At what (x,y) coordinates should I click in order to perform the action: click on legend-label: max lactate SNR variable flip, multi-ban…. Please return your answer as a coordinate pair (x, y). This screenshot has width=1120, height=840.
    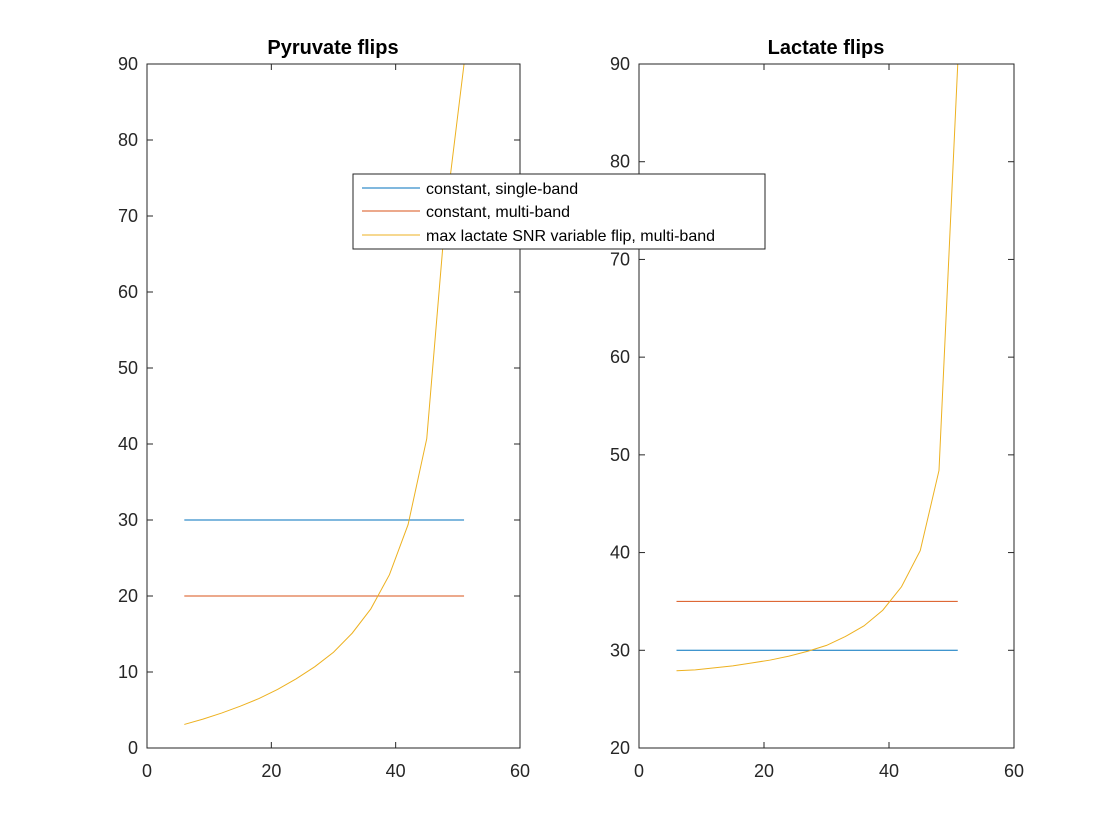
    Looking at the image, I should click on (570, 236).